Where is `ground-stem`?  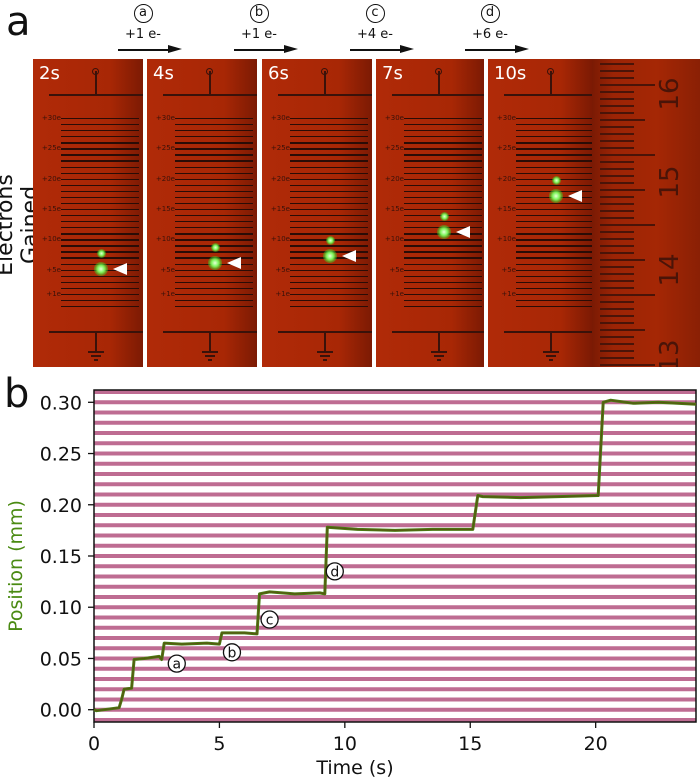
ground-stem is located at coordinates (325, 342).